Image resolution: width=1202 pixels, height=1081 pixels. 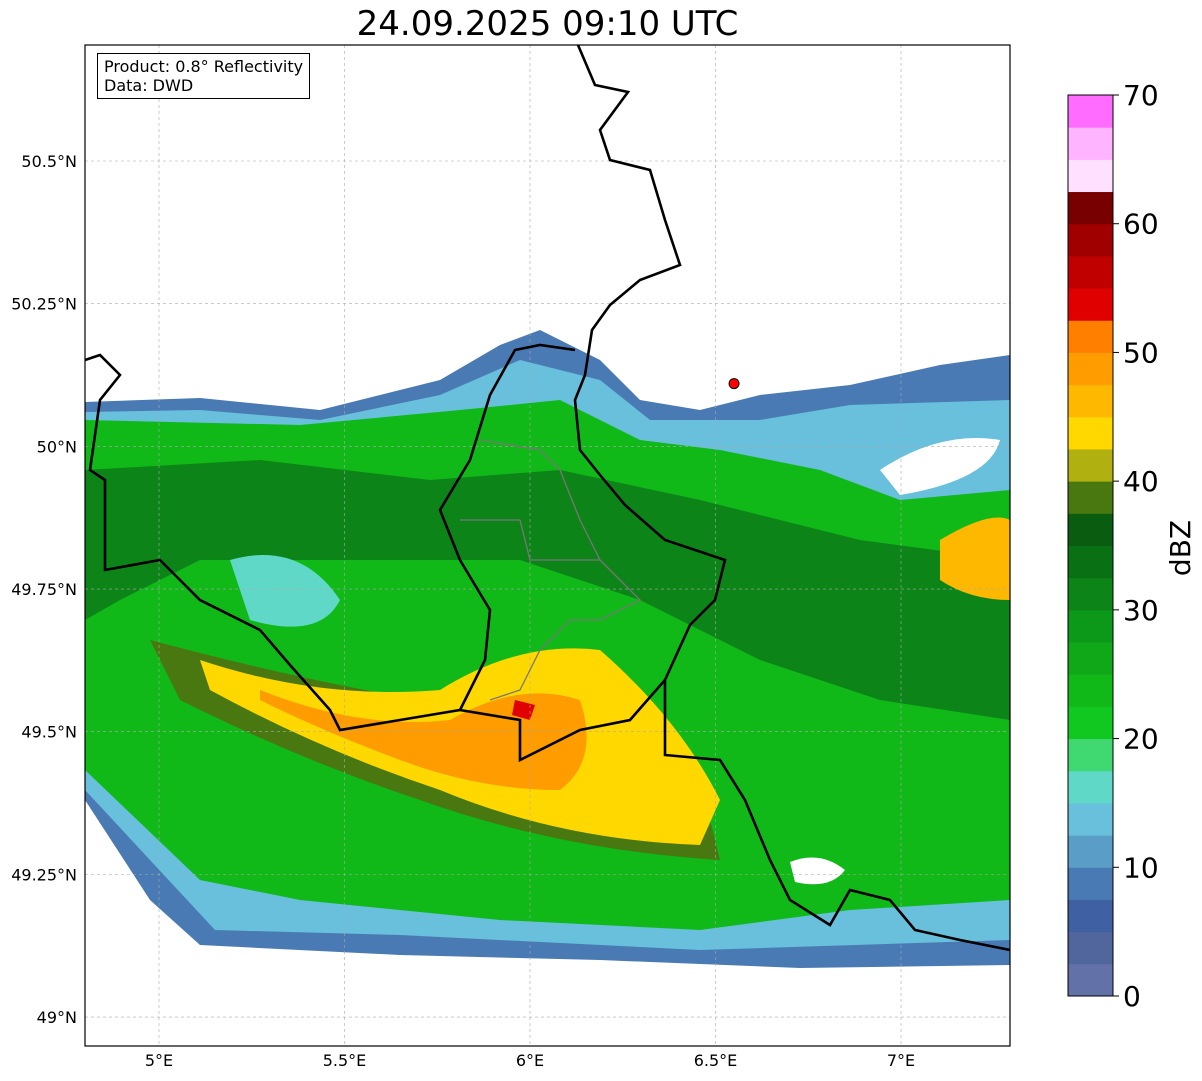 I want to click on colorbar: 0 10 20 30 40 50 60 70, so click(x=1113, y=546).